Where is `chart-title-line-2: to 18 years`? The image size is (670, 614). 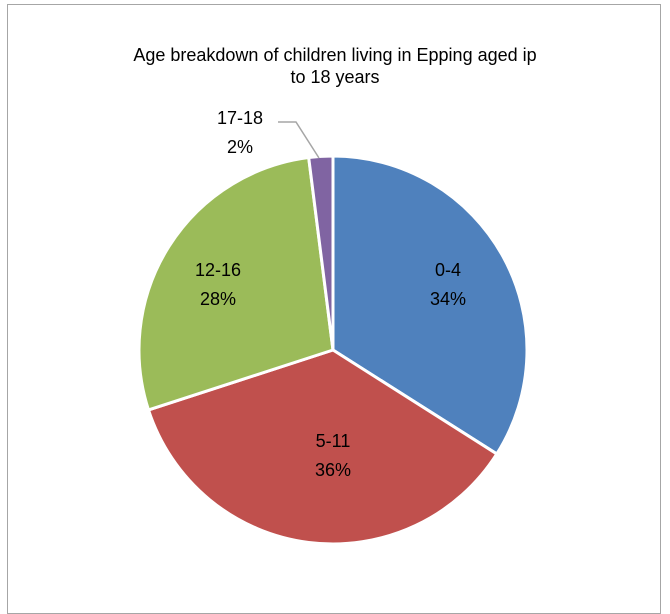
chart-title-line-2: to 18 years is located at coordinates (335, 77).